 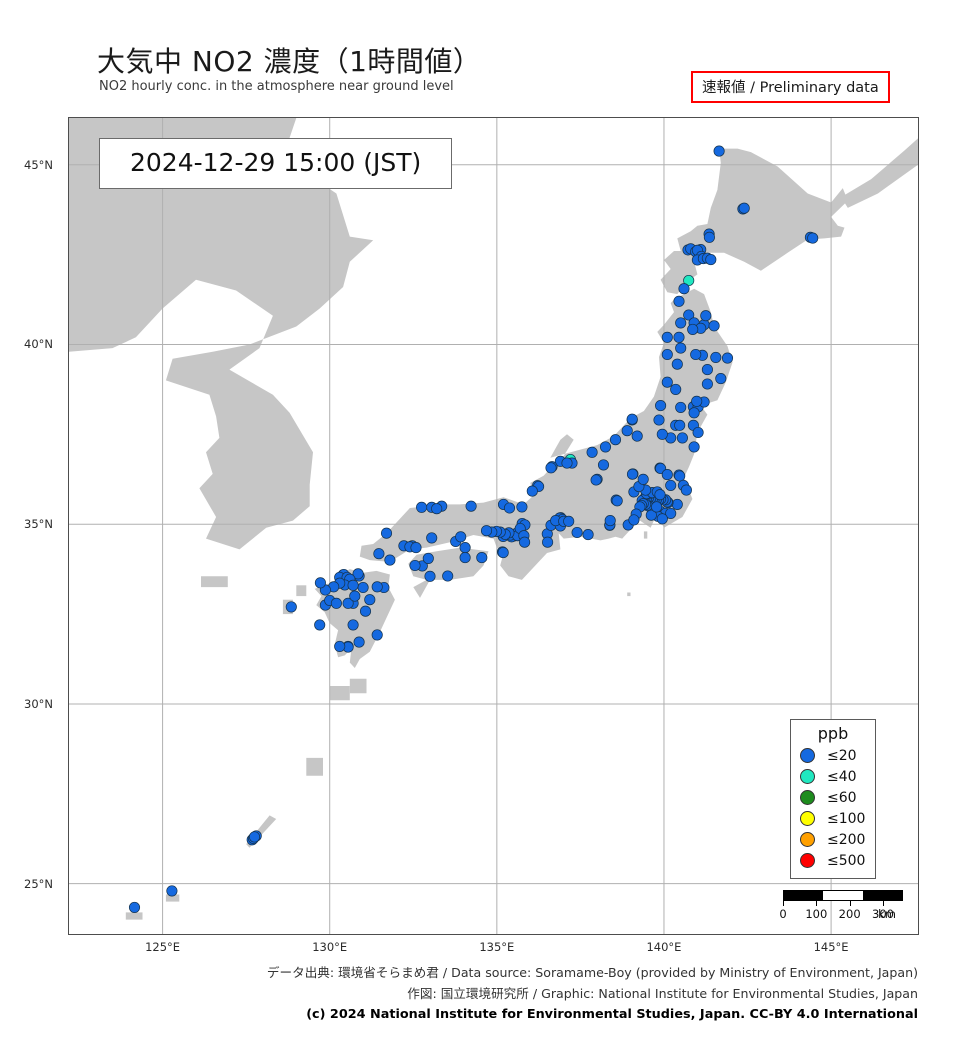 What do you see at coordinates (833, 839) in the screenshot?
I see `legend-item: ≤200` at bounding box center [833, 839].